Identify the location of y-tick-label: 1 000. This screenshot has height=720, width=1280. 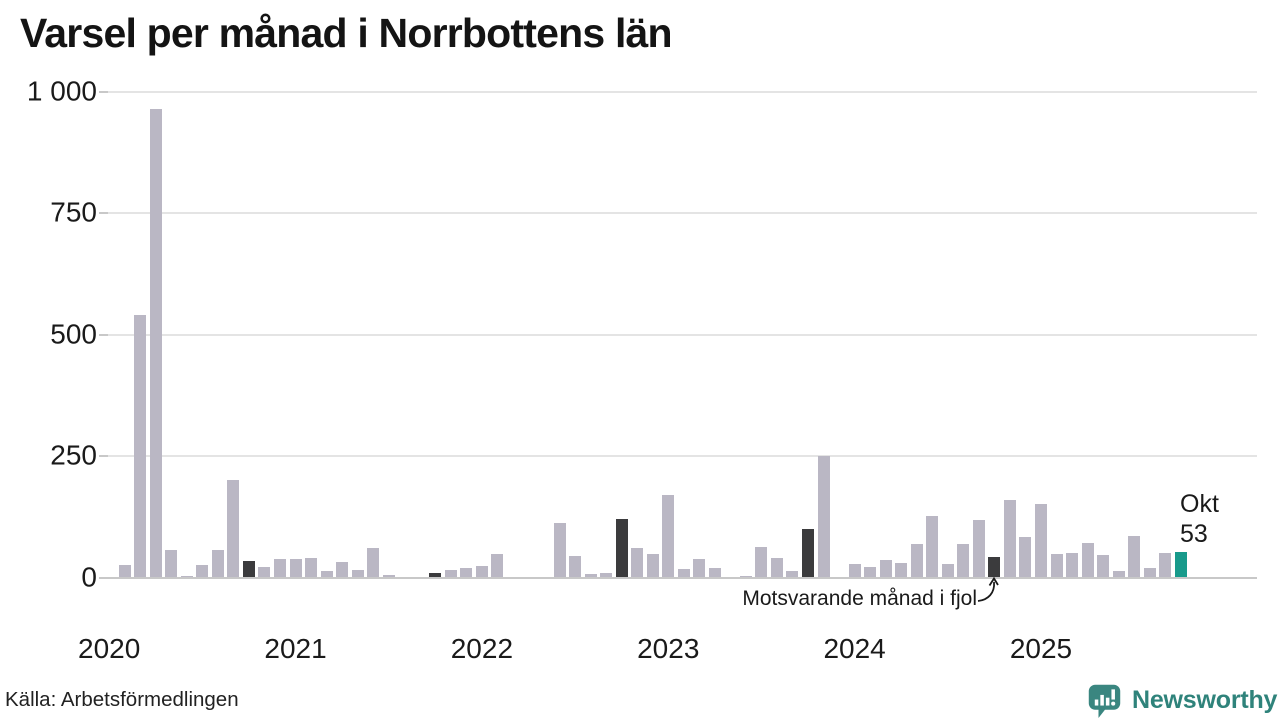
(61, 91).